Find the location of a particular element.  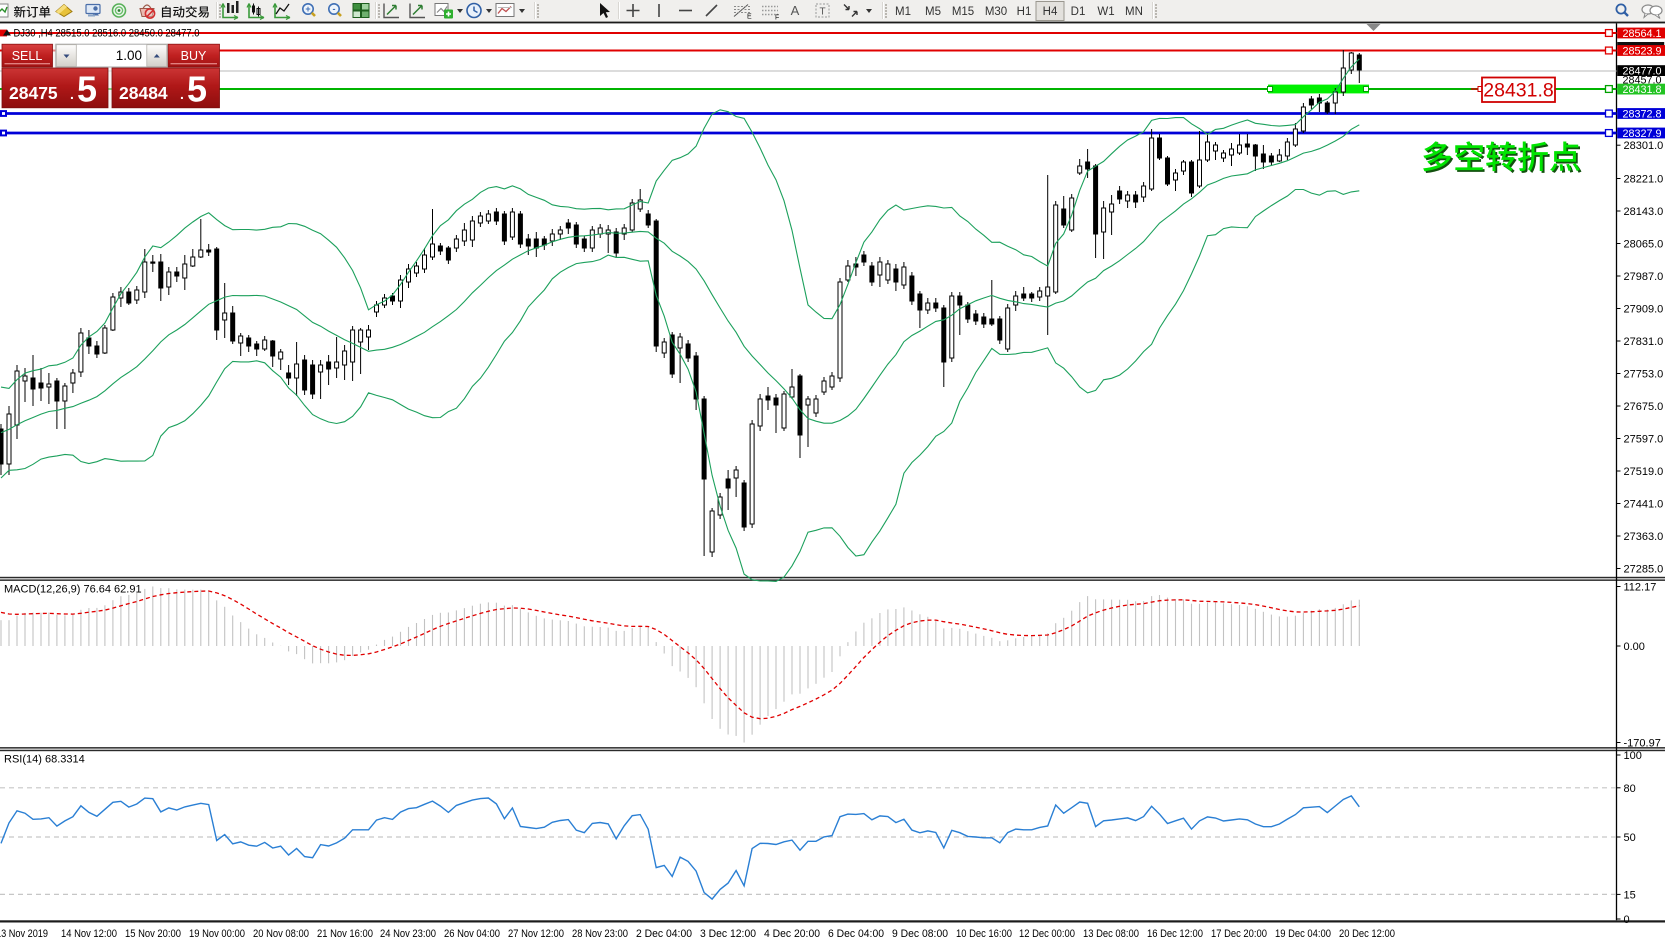

svg-text: 15 Nov 20:00 is located at coordinates (153, 934).